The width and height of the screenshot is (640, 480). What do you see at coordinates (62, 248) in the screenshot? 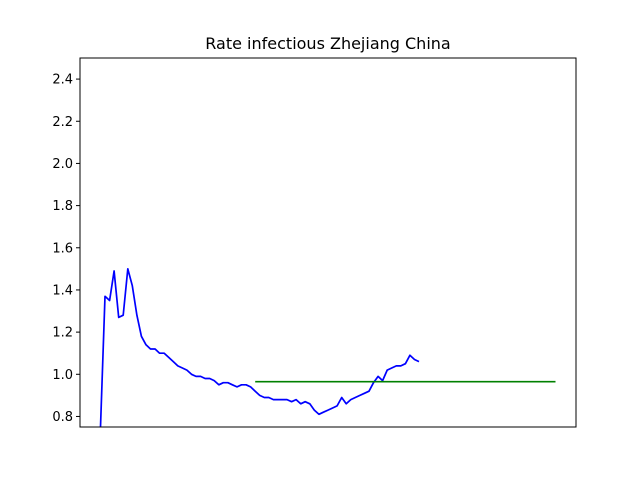
I see `y-tick-label: 1.6` at bounding box center [62, 248].